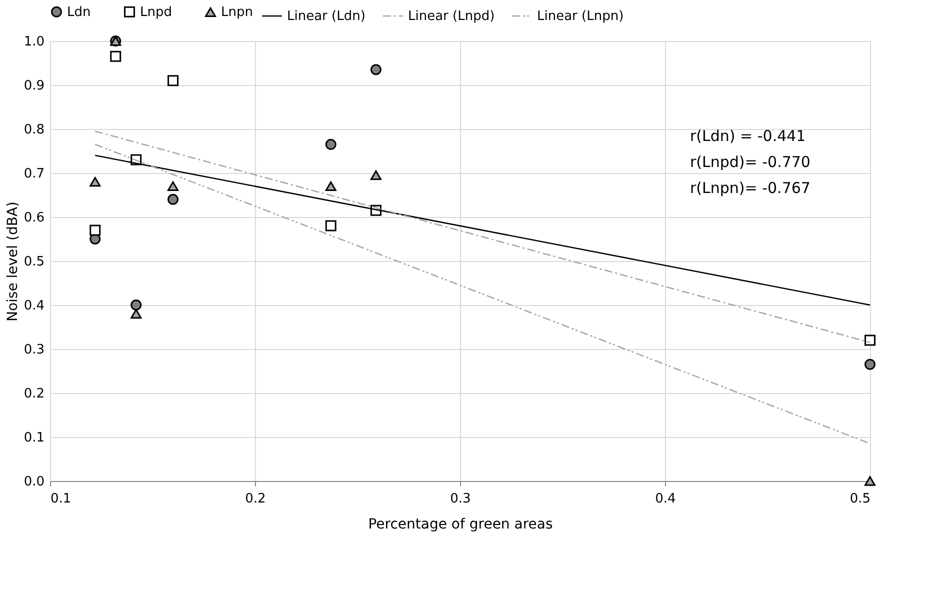  I want to click on y-tick-label: 0.9, so click(34, 86).